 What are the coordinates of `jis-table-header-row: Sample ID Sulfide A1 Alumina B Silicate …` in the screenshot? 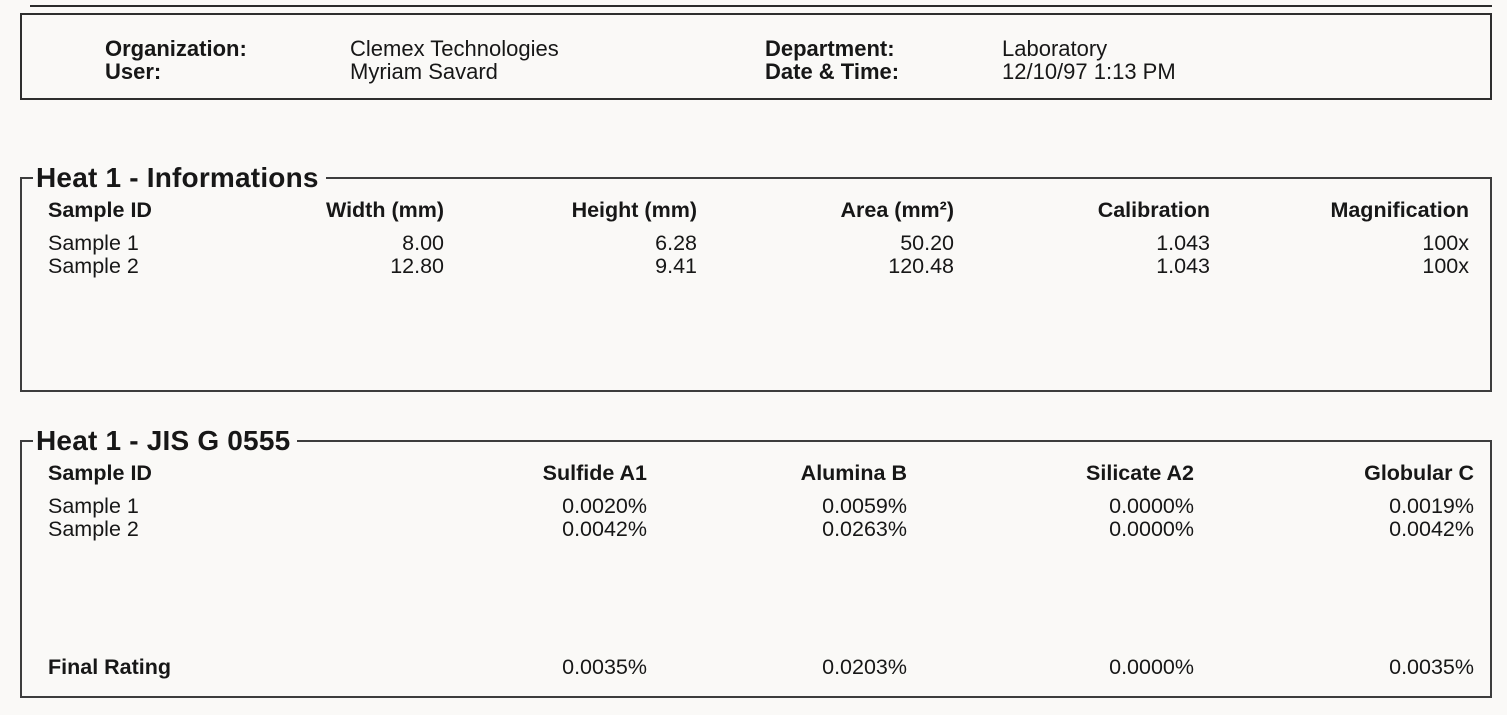 It's located at (761, 478).